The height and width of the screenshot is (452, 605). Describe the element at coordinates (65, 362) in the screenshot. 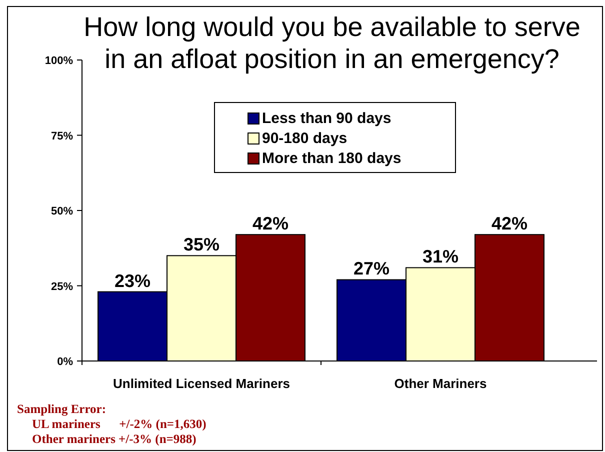

I see `y-tick-label: 0%` at that location.